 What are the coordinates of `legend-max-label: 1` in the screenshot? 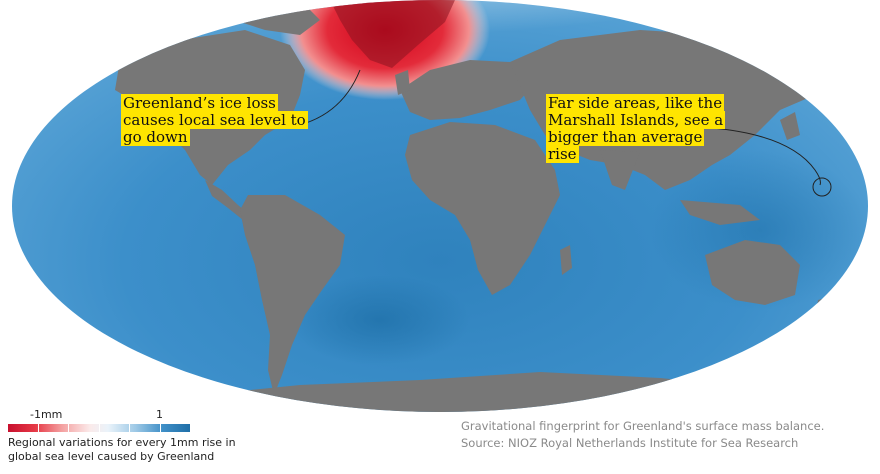 It's located at (159, 414).